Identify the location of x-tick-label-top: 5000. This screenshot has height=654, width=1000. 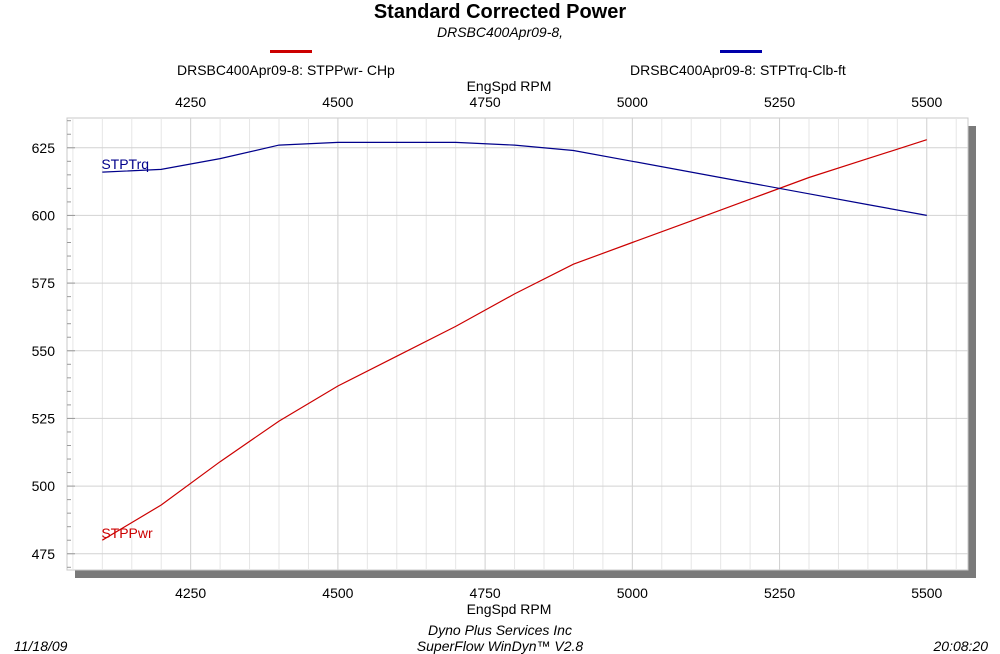
(632, 102).